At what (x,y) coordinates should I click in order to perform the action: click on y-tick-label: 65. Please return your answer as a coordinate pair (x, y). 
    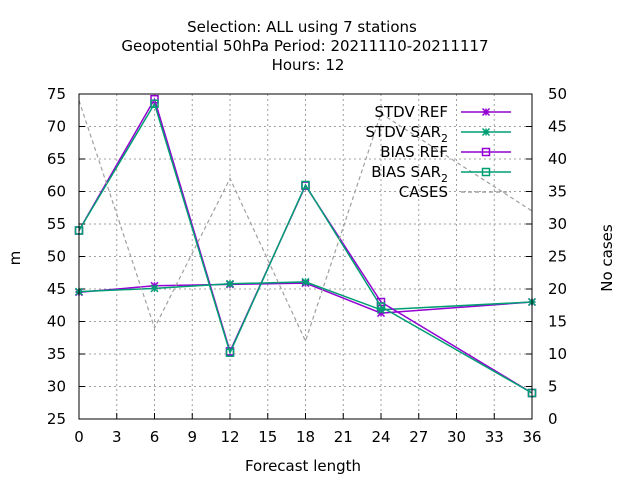
    Looking at the image, I should click on (56, 159).